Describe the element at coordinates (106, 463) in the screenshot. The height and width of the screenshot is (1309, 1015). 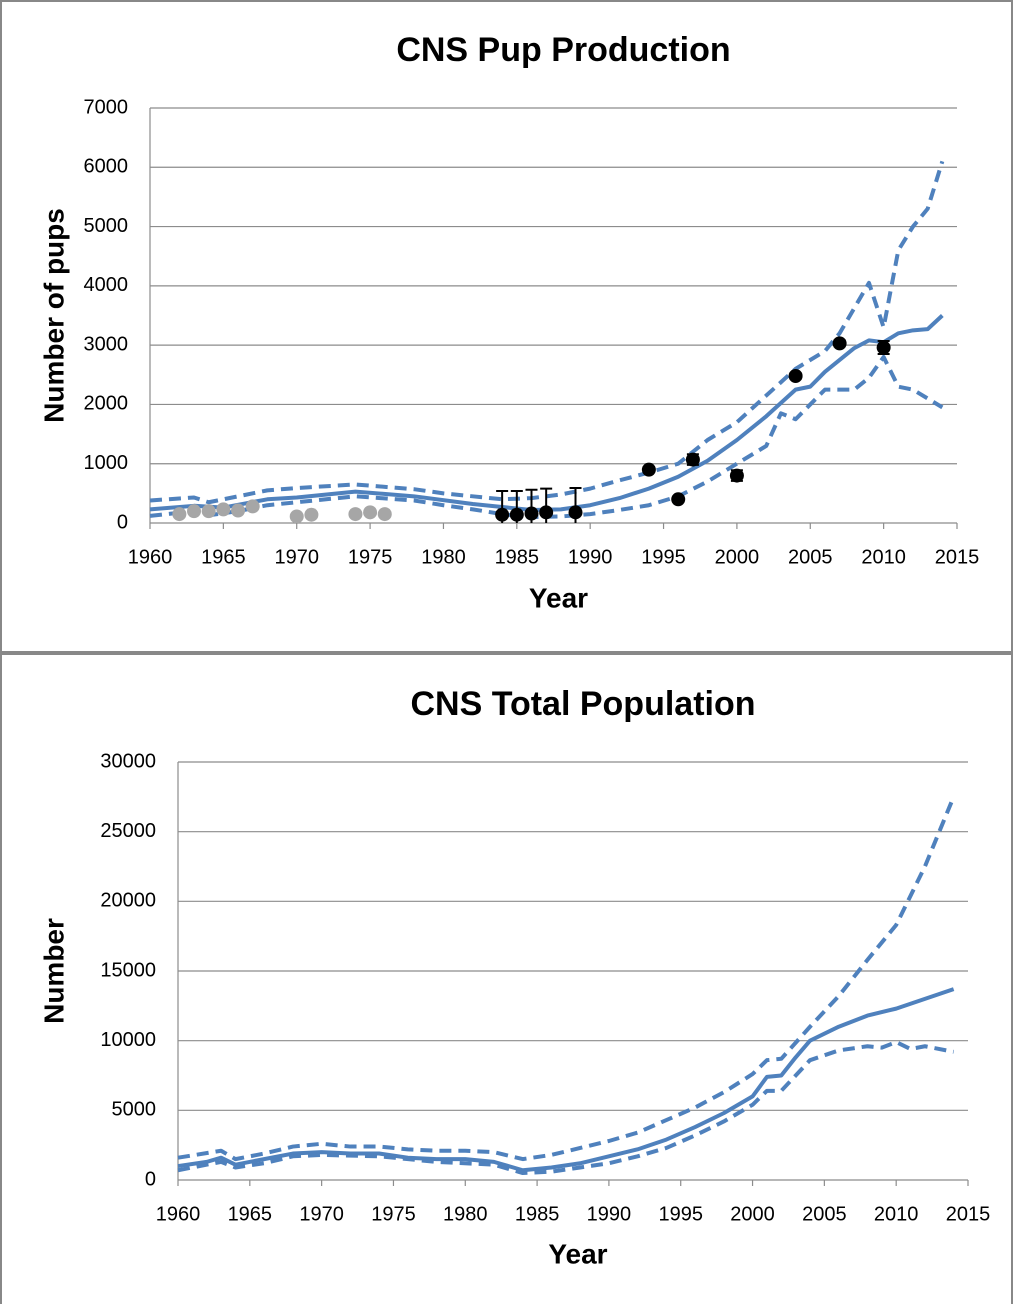
I see `y-tick-label: 1000` at that location.